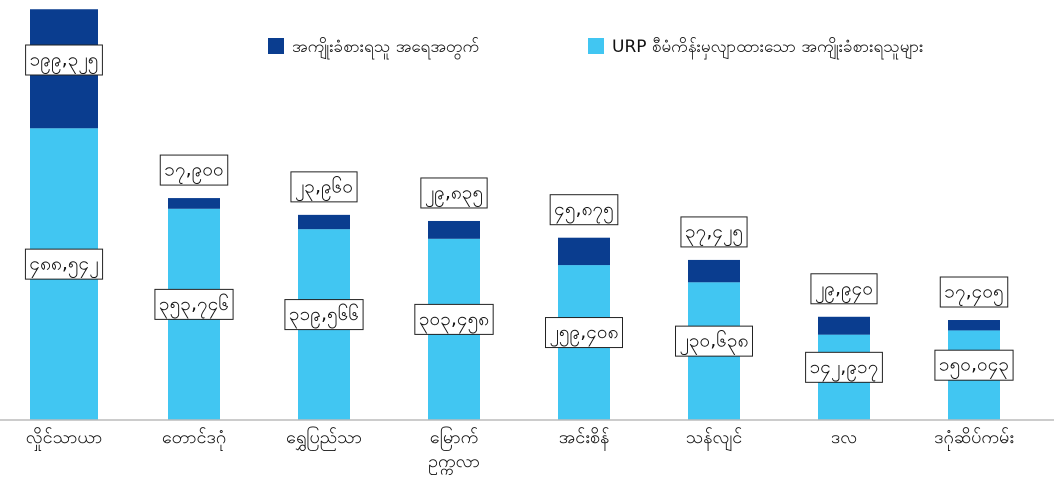 This screenshot has width=1054, height=488. I want to click on x-tick-label: ဒလ, so click(844, 437).